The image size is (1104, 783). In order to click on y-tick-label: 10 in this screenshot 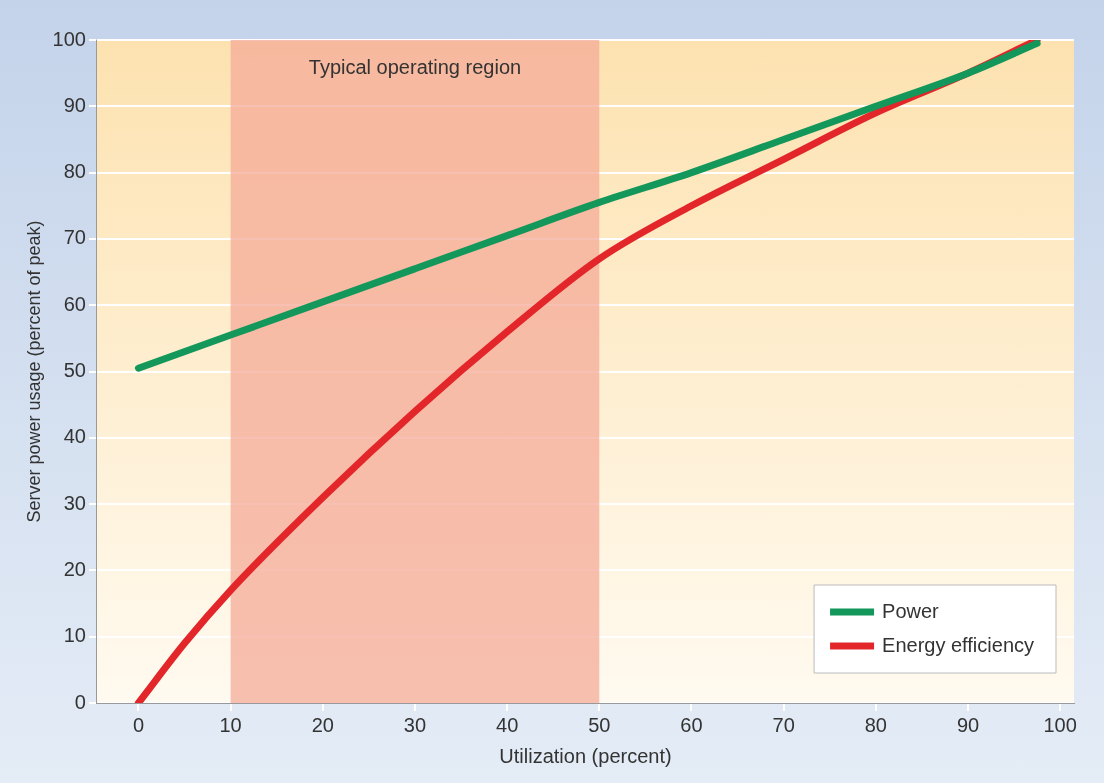, I will do `click(74, 635)`.